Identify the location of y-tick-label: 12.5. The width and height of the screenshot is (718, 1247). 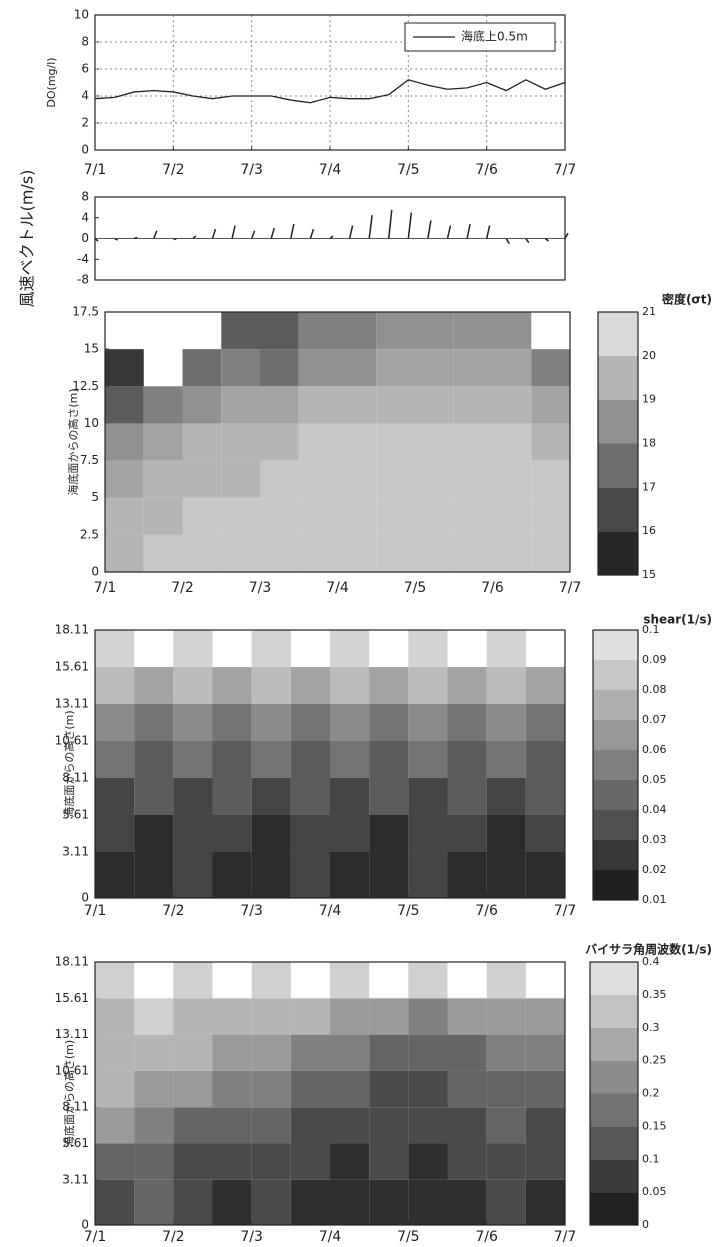
(85, 386).